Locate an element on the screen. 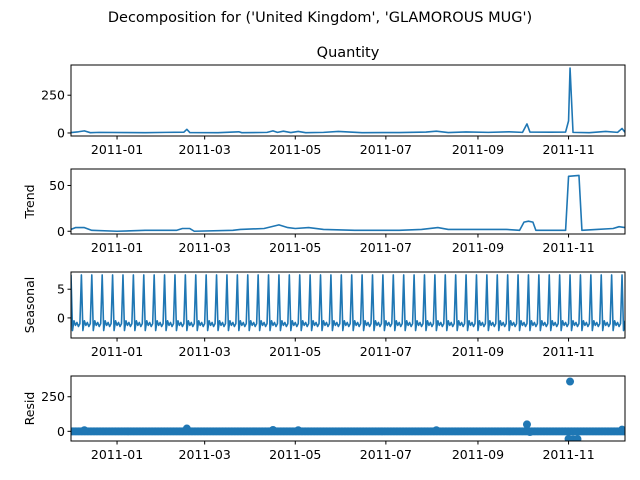 Image resolution: width=640 pixels, height=480 pixels. y-axis-label: Seasonal is located at coordinates (29, 305).